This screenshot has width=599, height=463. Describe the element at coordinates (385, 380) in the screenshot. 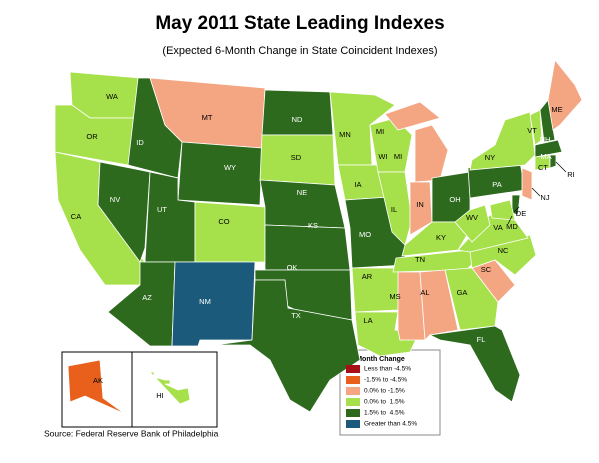

I see `legend-label: -1.5% to -4.5%` at that location.